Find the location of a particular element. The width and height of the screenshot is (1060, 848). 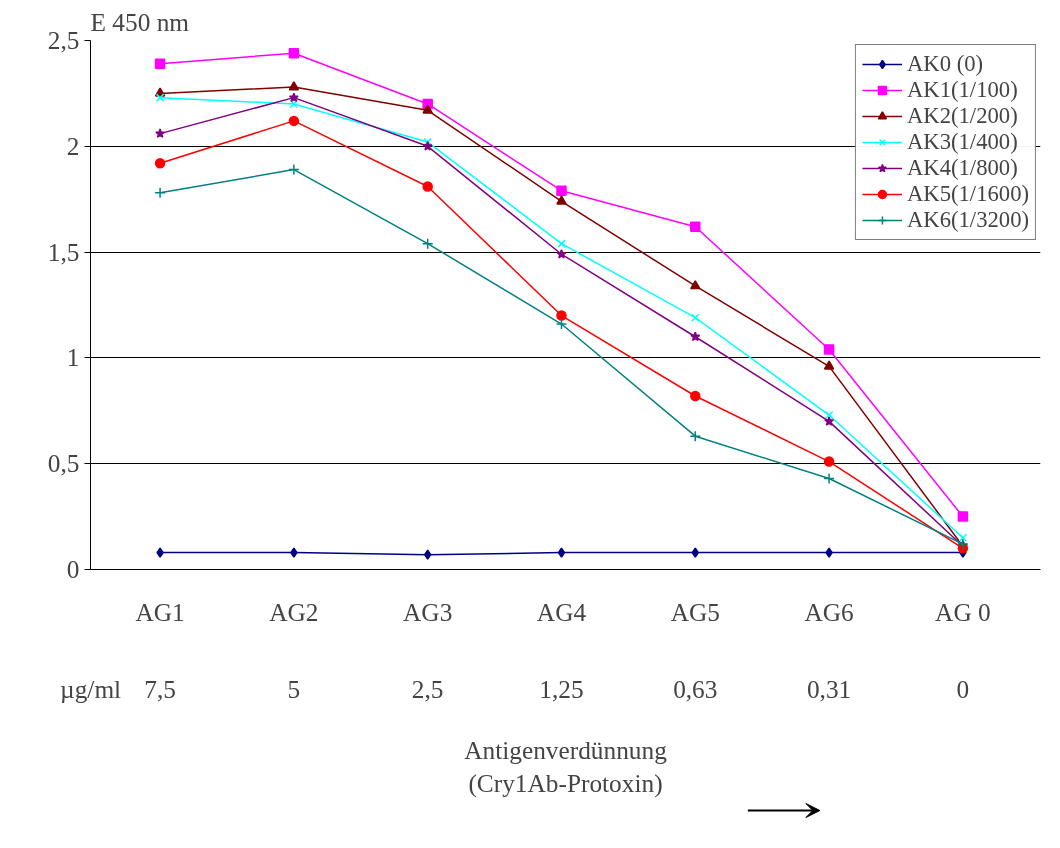

text: 7,5 is located at coordinates (160, 688).